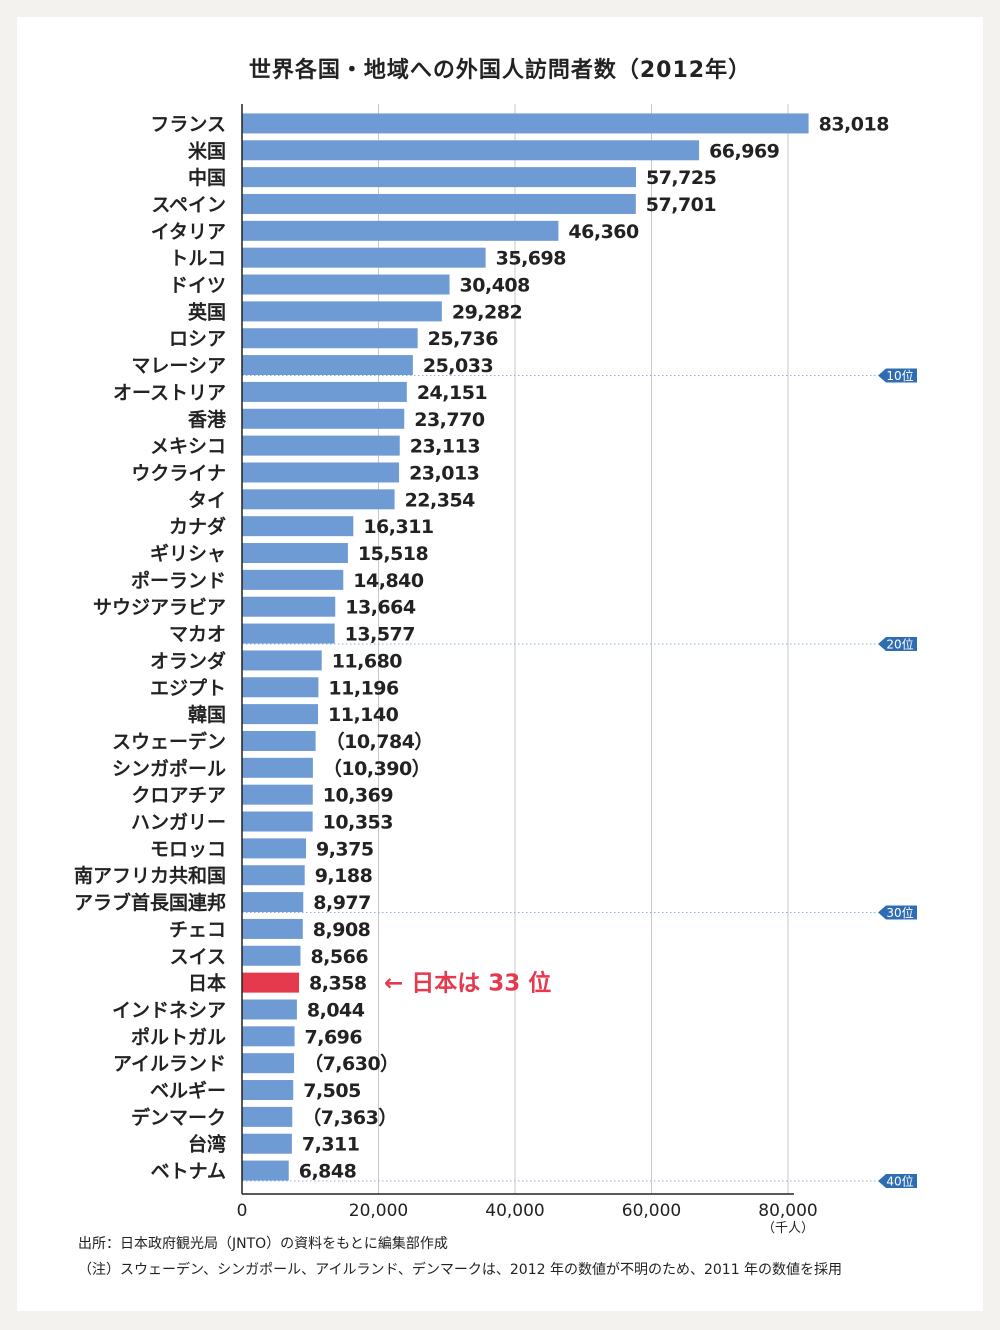 The height and width of the screenshot is (1330, 1000). What do you see at coordinates (188, 687) in the screenshot?
I see `category-label: エジプト` at bounding box center [188, 687].